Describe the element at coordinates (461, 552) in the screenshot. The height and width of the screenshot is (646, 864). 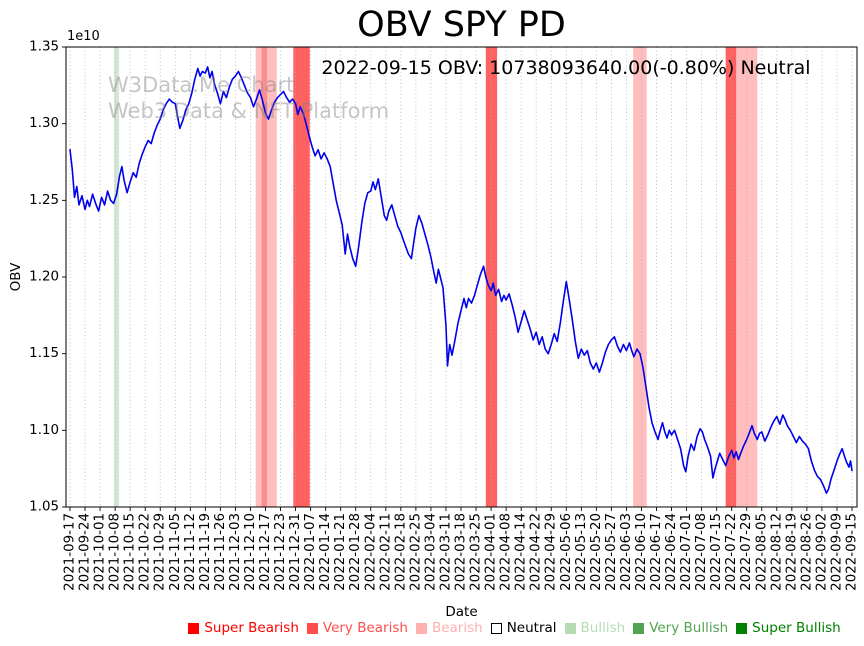
I see `x-tick-label: 2022-03-18` at that location.